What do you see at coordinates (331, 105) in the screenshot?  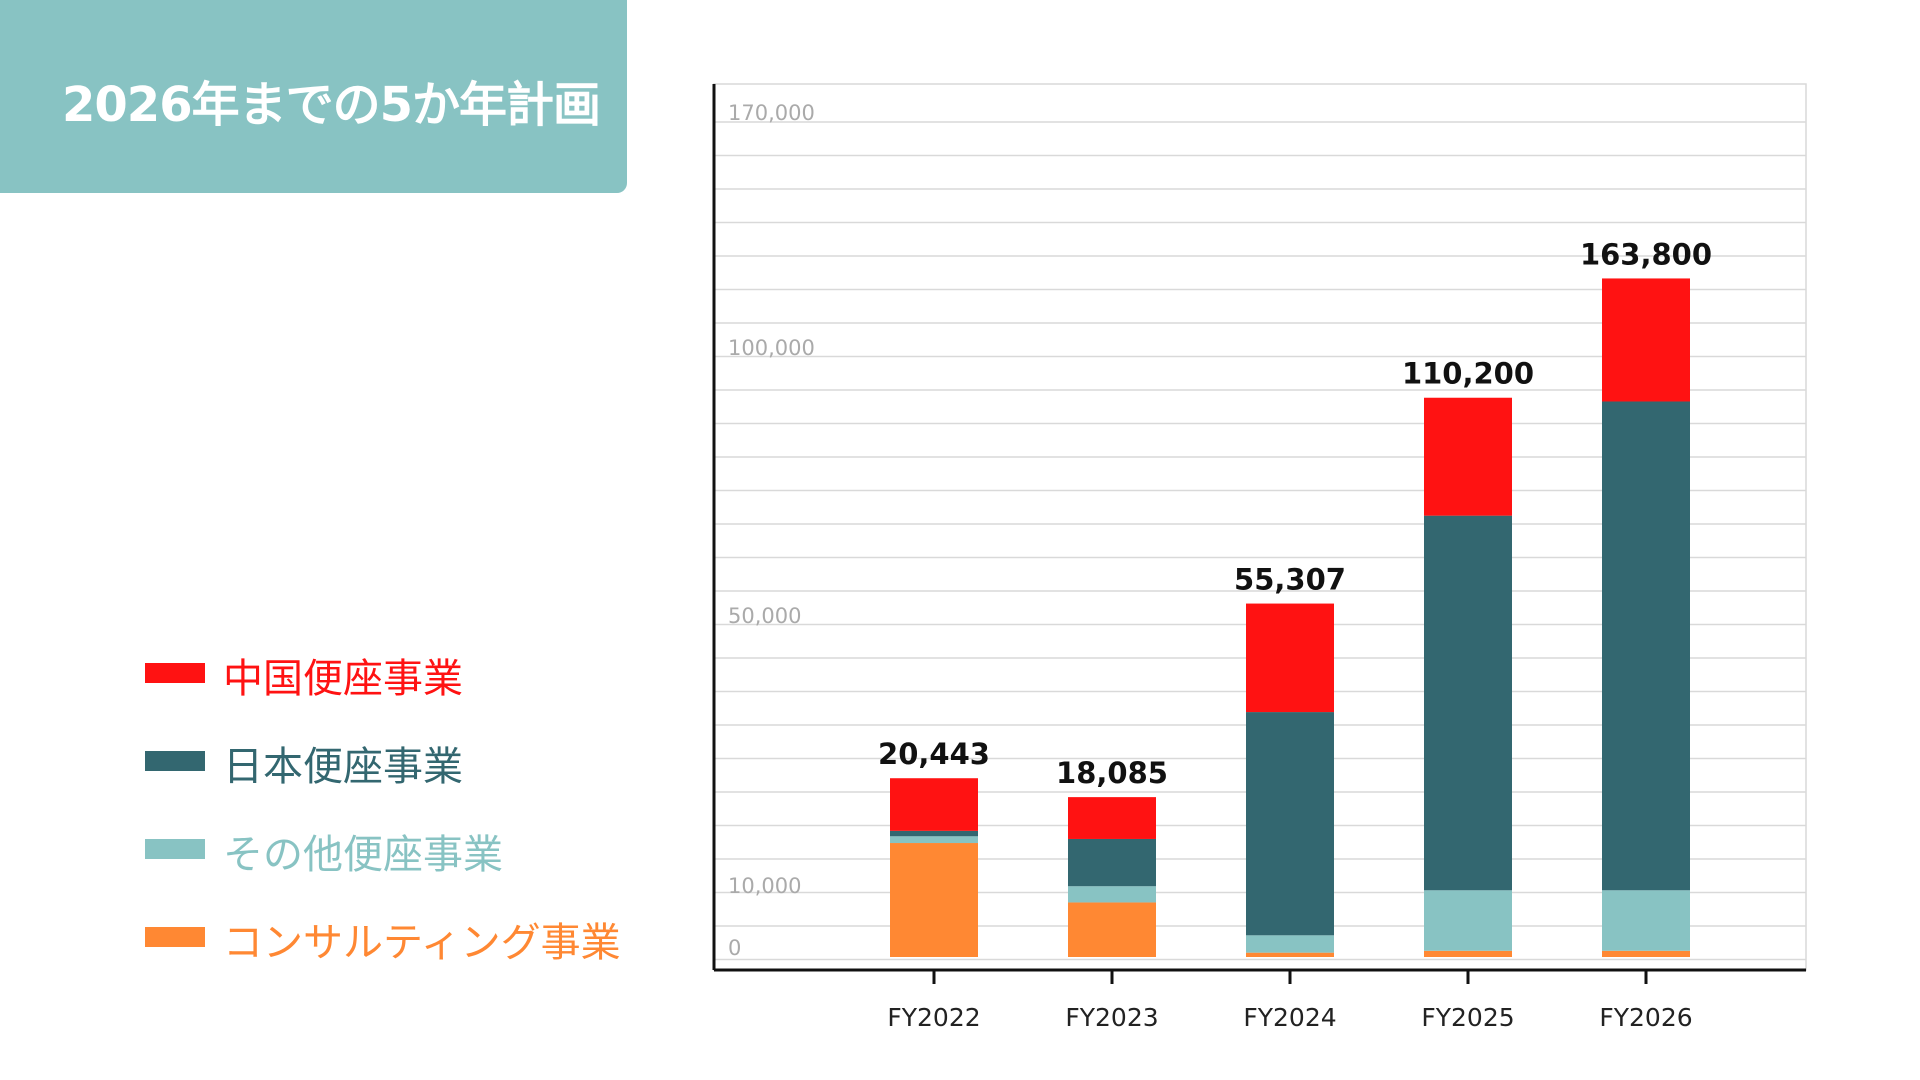 I see `page-title: 2026年までの5か年計画` at bounding box center [331, 105].